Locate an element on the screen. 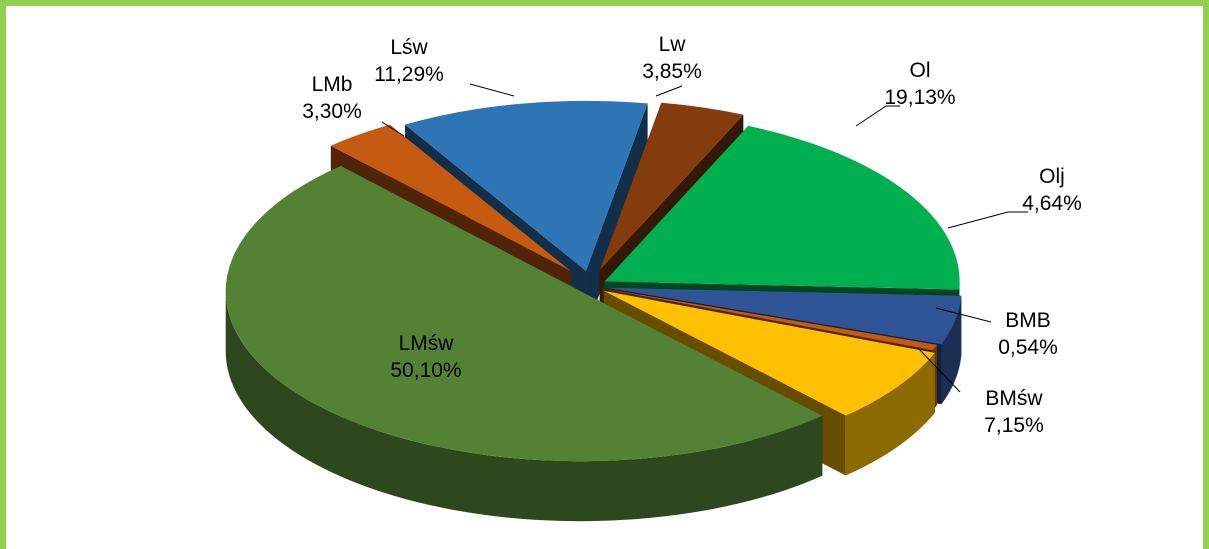 The width and height of the screenshot is (1209, 549). data-label-bmb: BMB 0,54% is located at coordinates (1028, 334).